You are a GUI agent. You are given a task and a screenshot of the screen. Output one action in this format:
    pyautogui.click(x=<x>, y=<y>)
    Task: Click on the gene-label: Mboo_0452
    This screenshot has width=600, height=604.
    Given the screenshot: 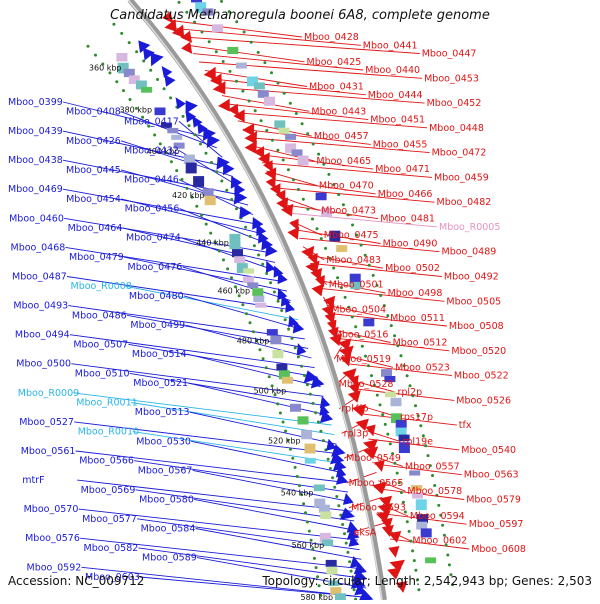 What is the action you would take?
    pyautogui.click(x=454, y=103)
    